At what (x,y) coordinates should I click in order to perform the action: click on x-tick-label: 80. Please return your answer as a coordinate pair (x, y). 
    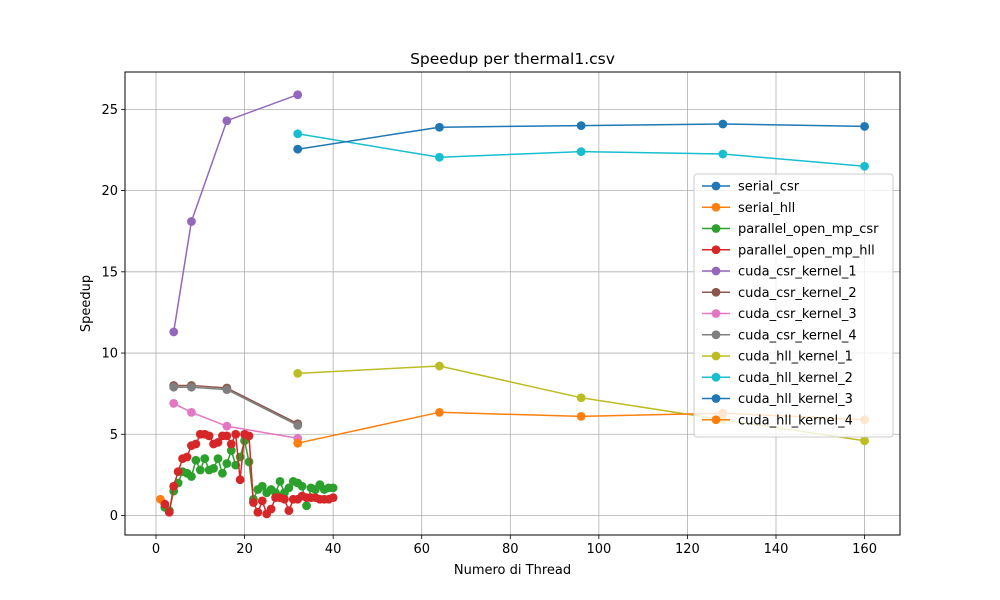
    Looking at the image, I should click on (510, 549).